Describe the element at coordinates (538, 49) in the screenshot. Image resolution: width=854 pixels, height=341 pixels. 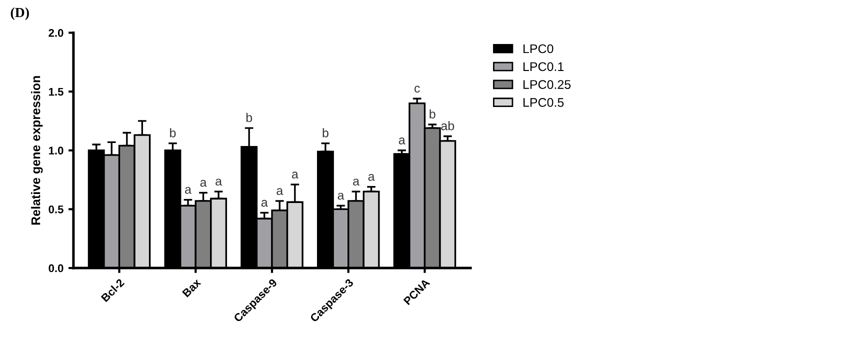
I see `legend-label: LPC0` at that location.